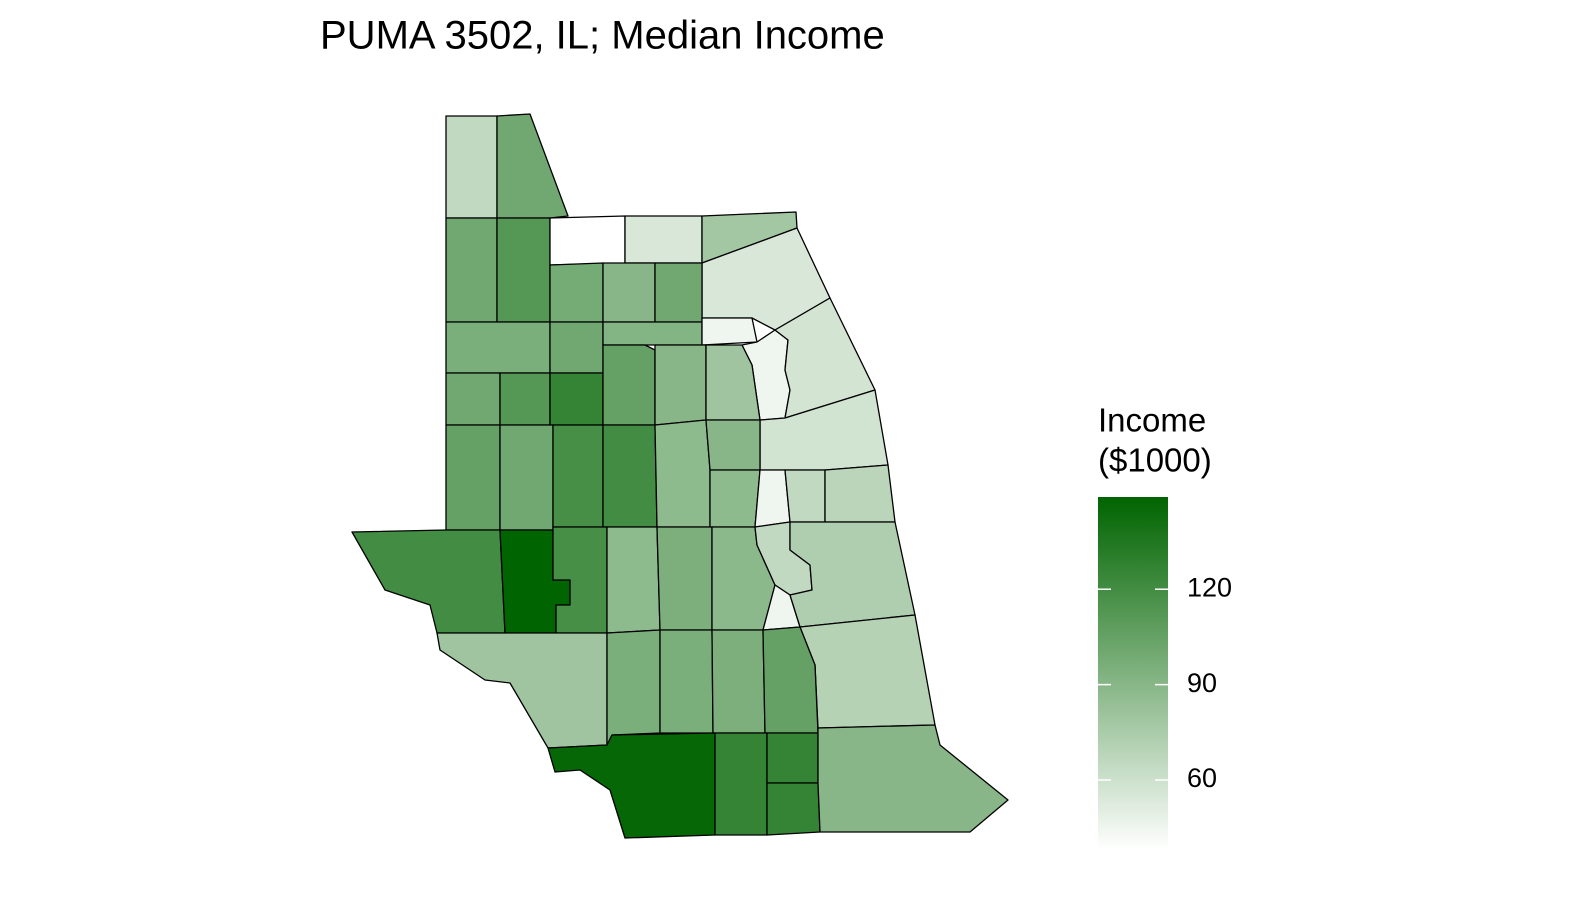 This screenshot has width=1575, height=906. I want to click on tick-label: 120, so click(1209, 587).